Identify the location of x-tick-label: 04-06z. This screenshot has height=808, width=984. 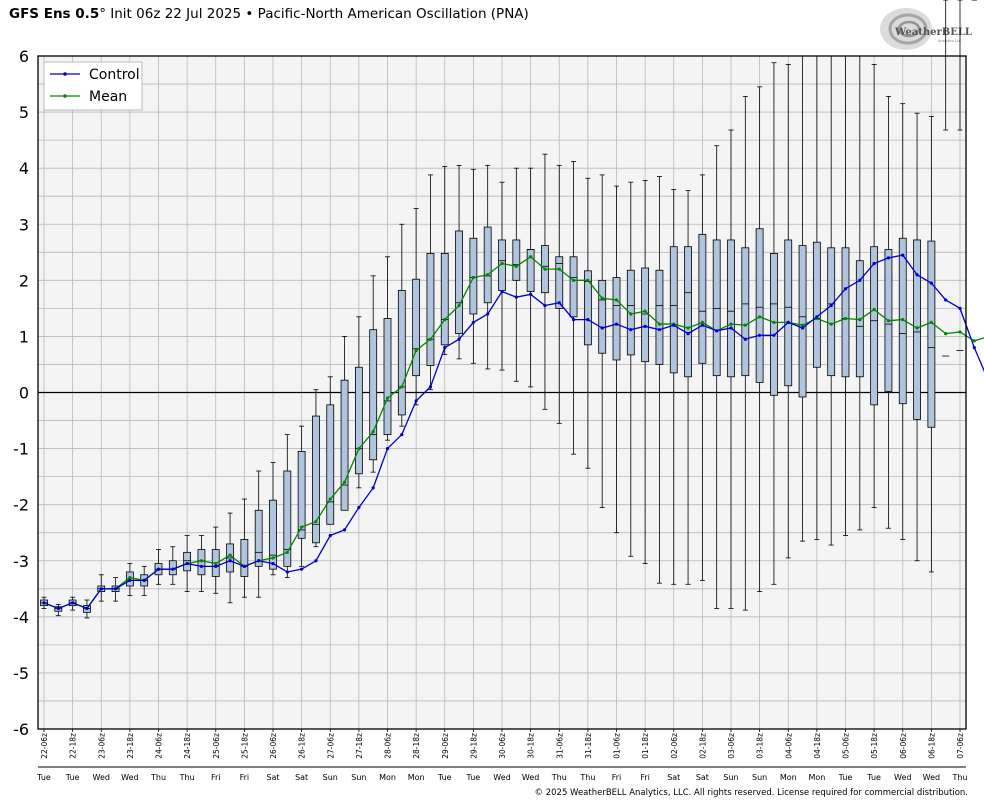
(788, 746).